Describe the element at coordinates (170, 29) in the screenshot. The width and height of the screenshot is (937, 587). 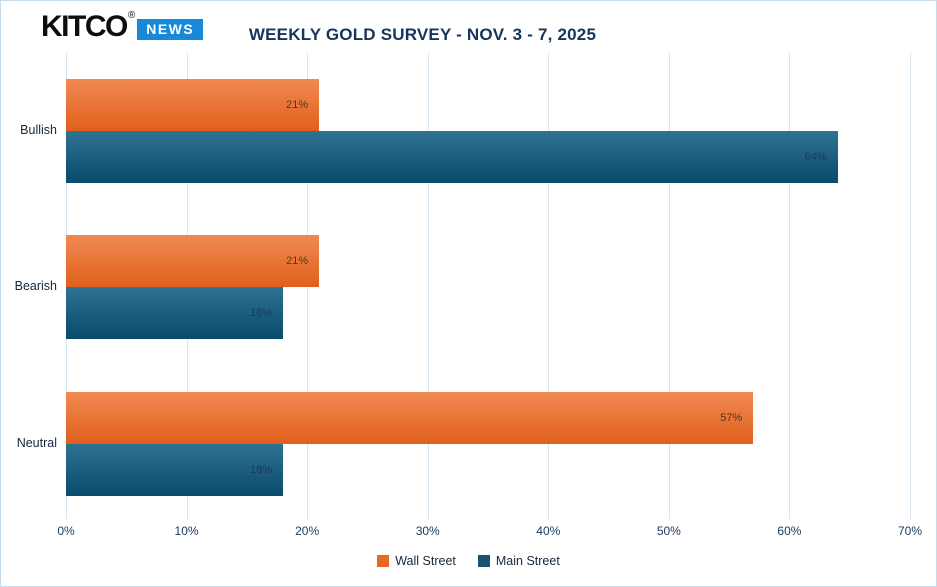
I see `kitco-news-badge: NEWS` at that location.